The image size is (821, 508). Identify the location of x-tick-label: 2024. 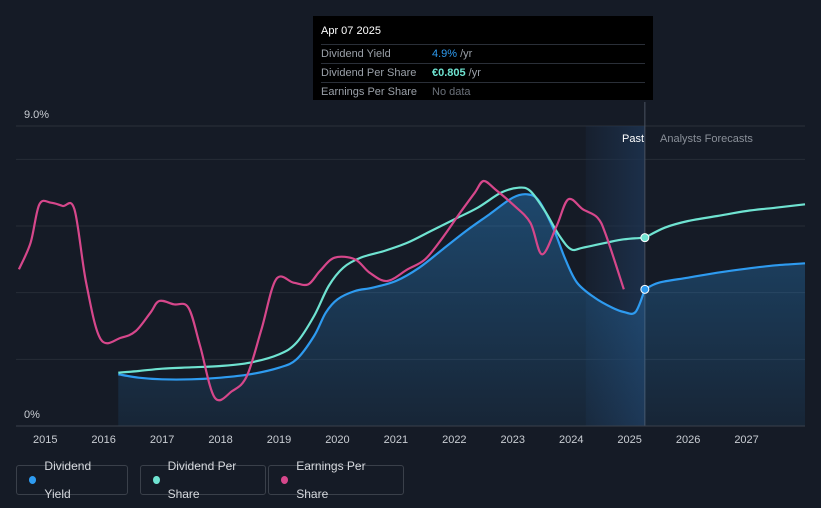
(571, 440).